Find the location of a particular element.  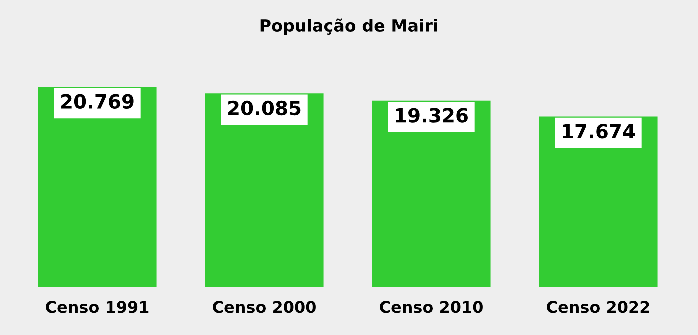

data-label: 17.674 is located at coordinates (599, 131).